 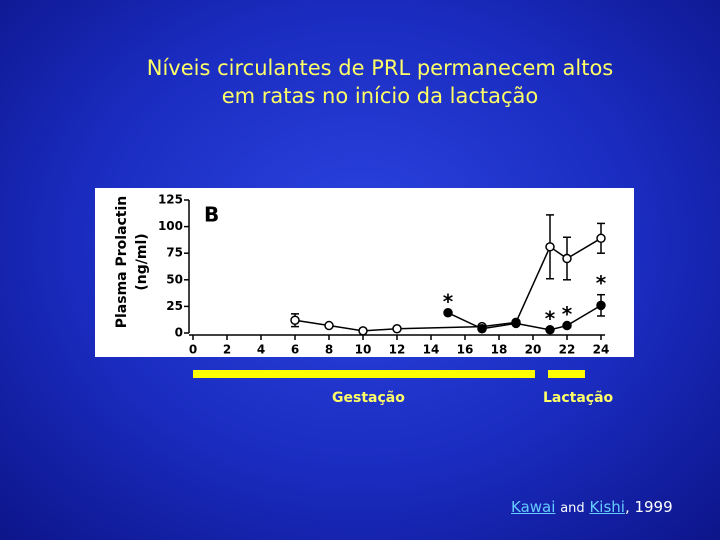 I want to click on x-tick-label: 16, so click(x=465, y=350).